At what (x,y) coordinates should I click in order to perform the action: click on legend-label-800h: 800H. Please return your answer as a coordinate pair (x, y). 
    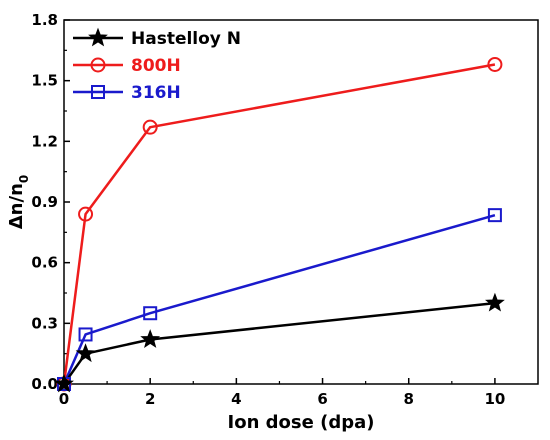
    Looking at the image, I should click on (156, 66).